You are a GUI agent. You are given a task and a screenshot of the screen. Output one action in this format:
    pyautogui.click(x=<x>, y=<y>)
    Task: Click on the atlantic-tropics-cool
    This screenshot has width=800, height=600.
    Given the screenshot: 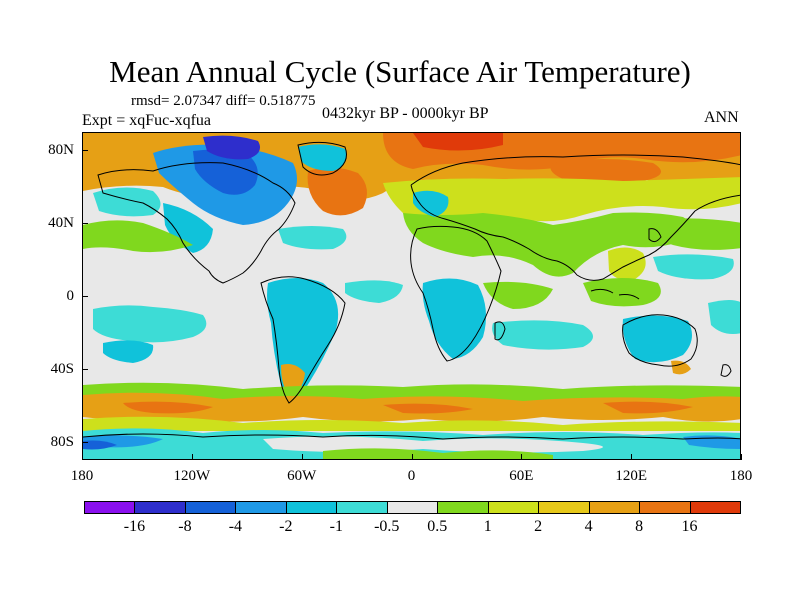 What is the action you would take?
    pyautogui.click(x=374, y=291)
    